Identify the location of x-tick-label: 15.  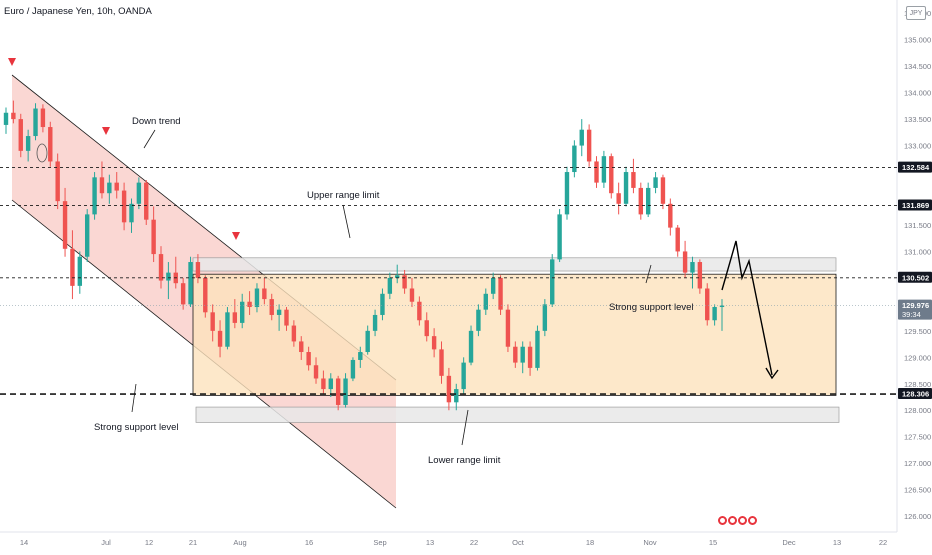
(713, 542).